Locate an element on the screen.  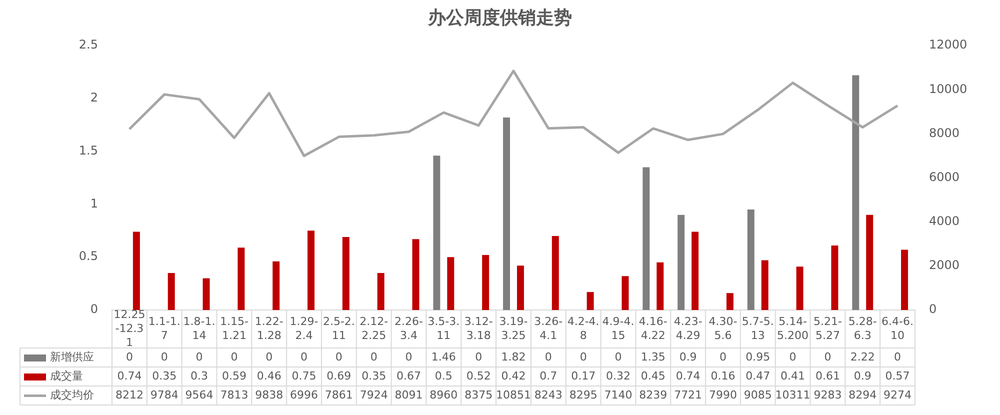
data-label: 0.61 is located at coordinates (827, 375).